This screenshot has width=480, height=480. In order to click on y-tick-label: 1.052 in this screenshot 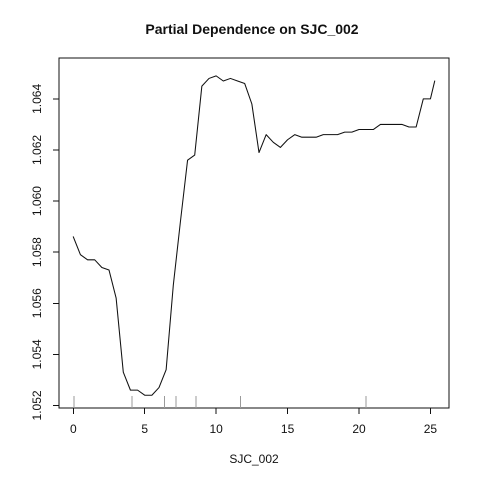, I will do `click(37, 405)`.